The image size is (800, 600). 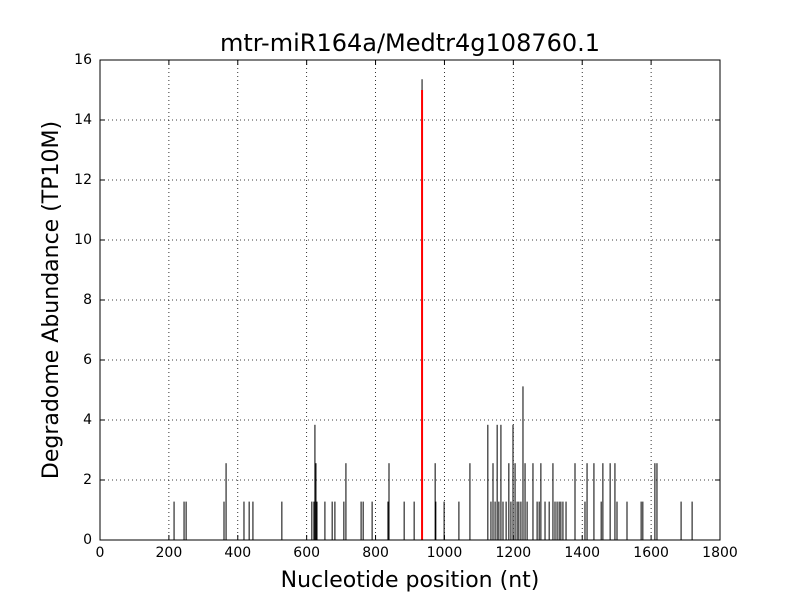 What do you see at coordinates (375, 553) in the screenshot?
I see `x-tick-label: 800` at bounding box center [375, 553].